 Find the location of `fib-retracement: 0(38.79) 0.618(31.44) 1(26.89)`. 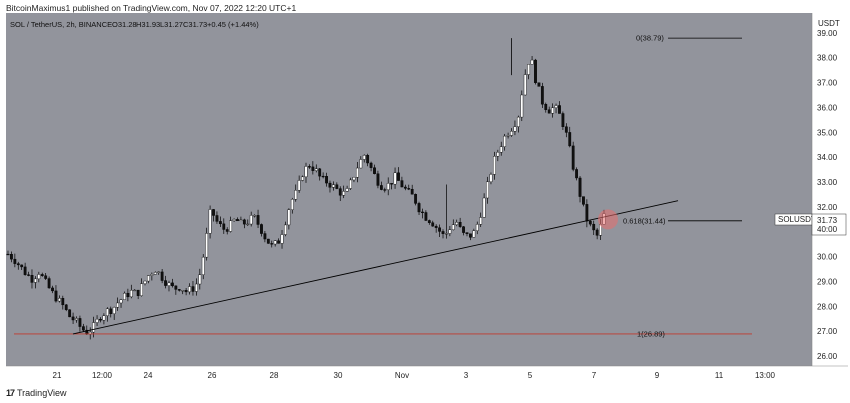

fib-retracement: 0(38.79) 0.618(31.44) 1(26.89) is located at coordinates (682, 186).